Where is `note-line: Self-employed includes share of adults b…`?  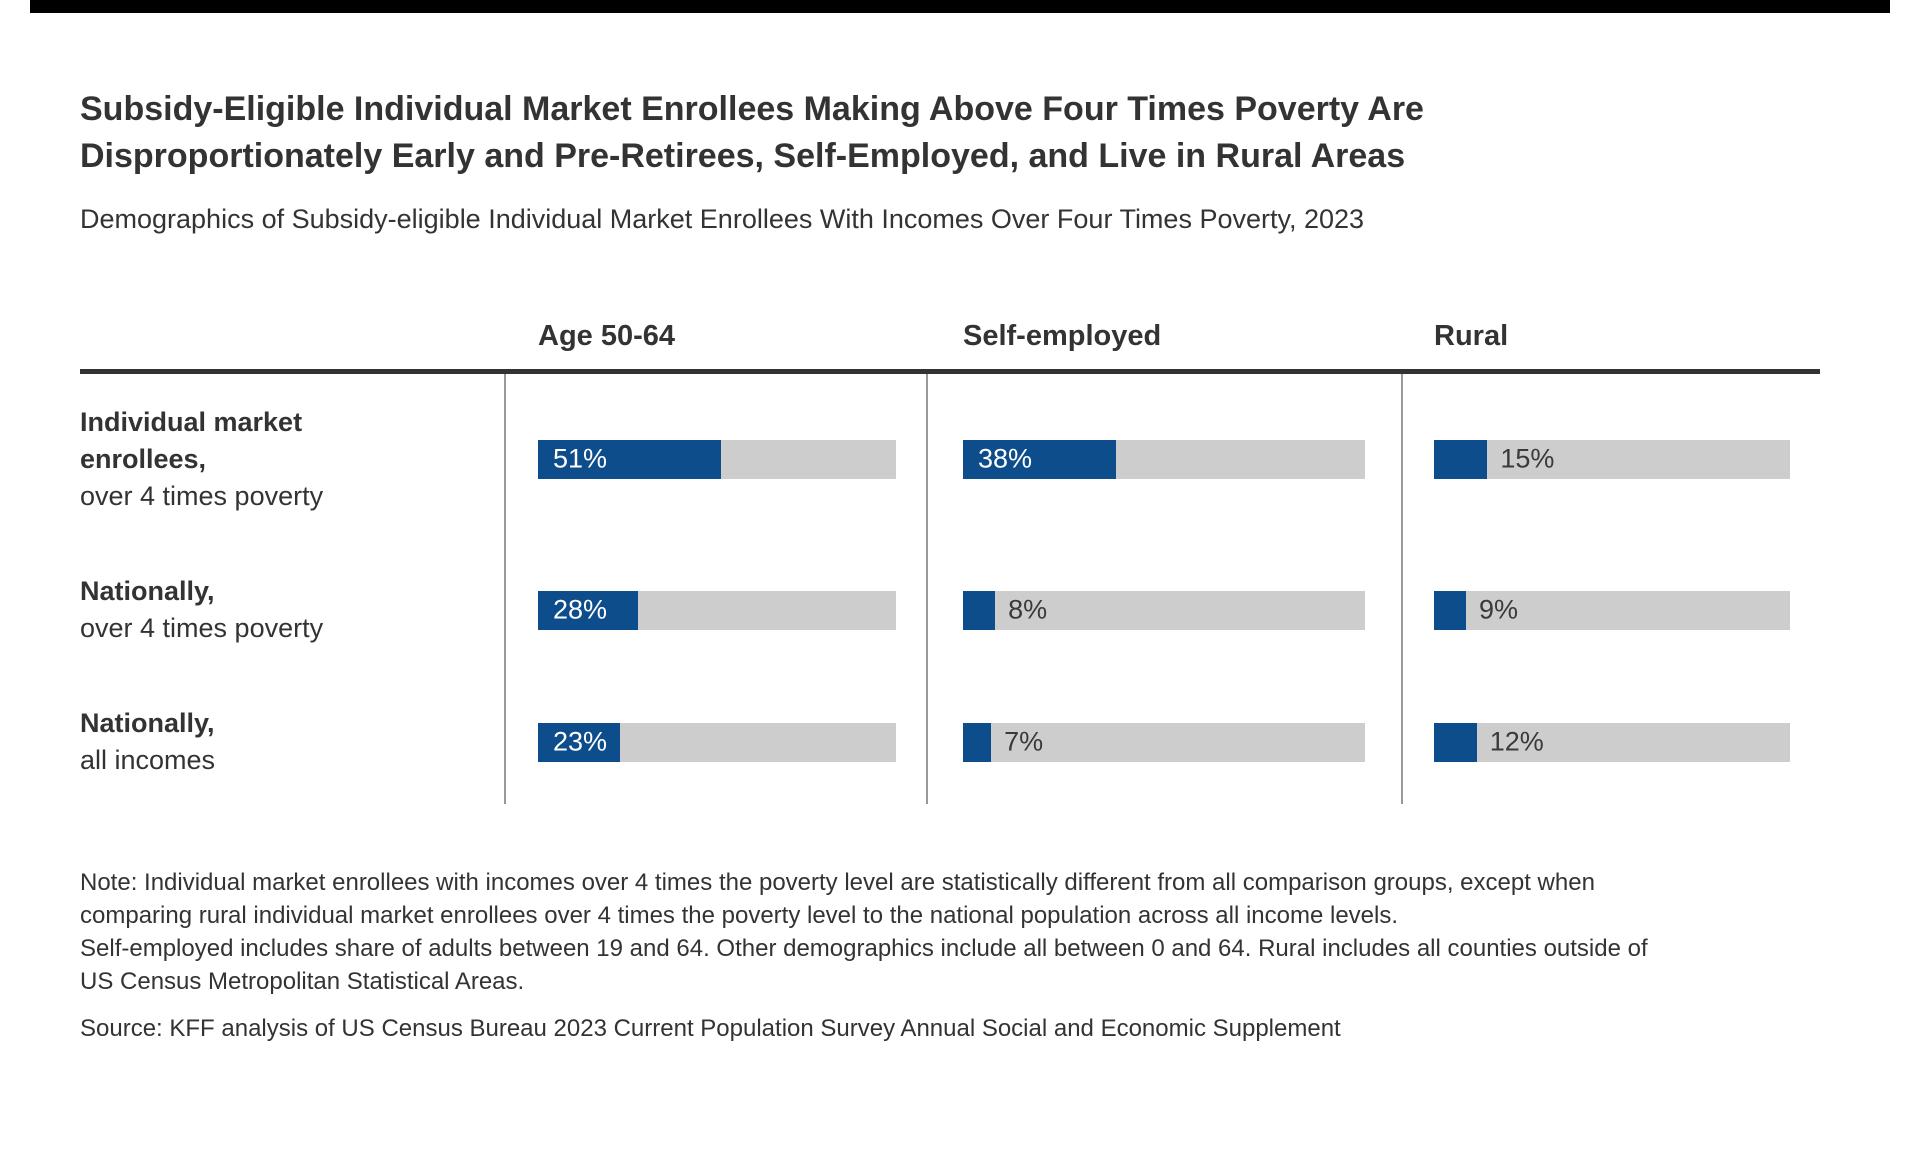 note-line: Self-employed includes share of adults b… is located at coordinates (864, 948).